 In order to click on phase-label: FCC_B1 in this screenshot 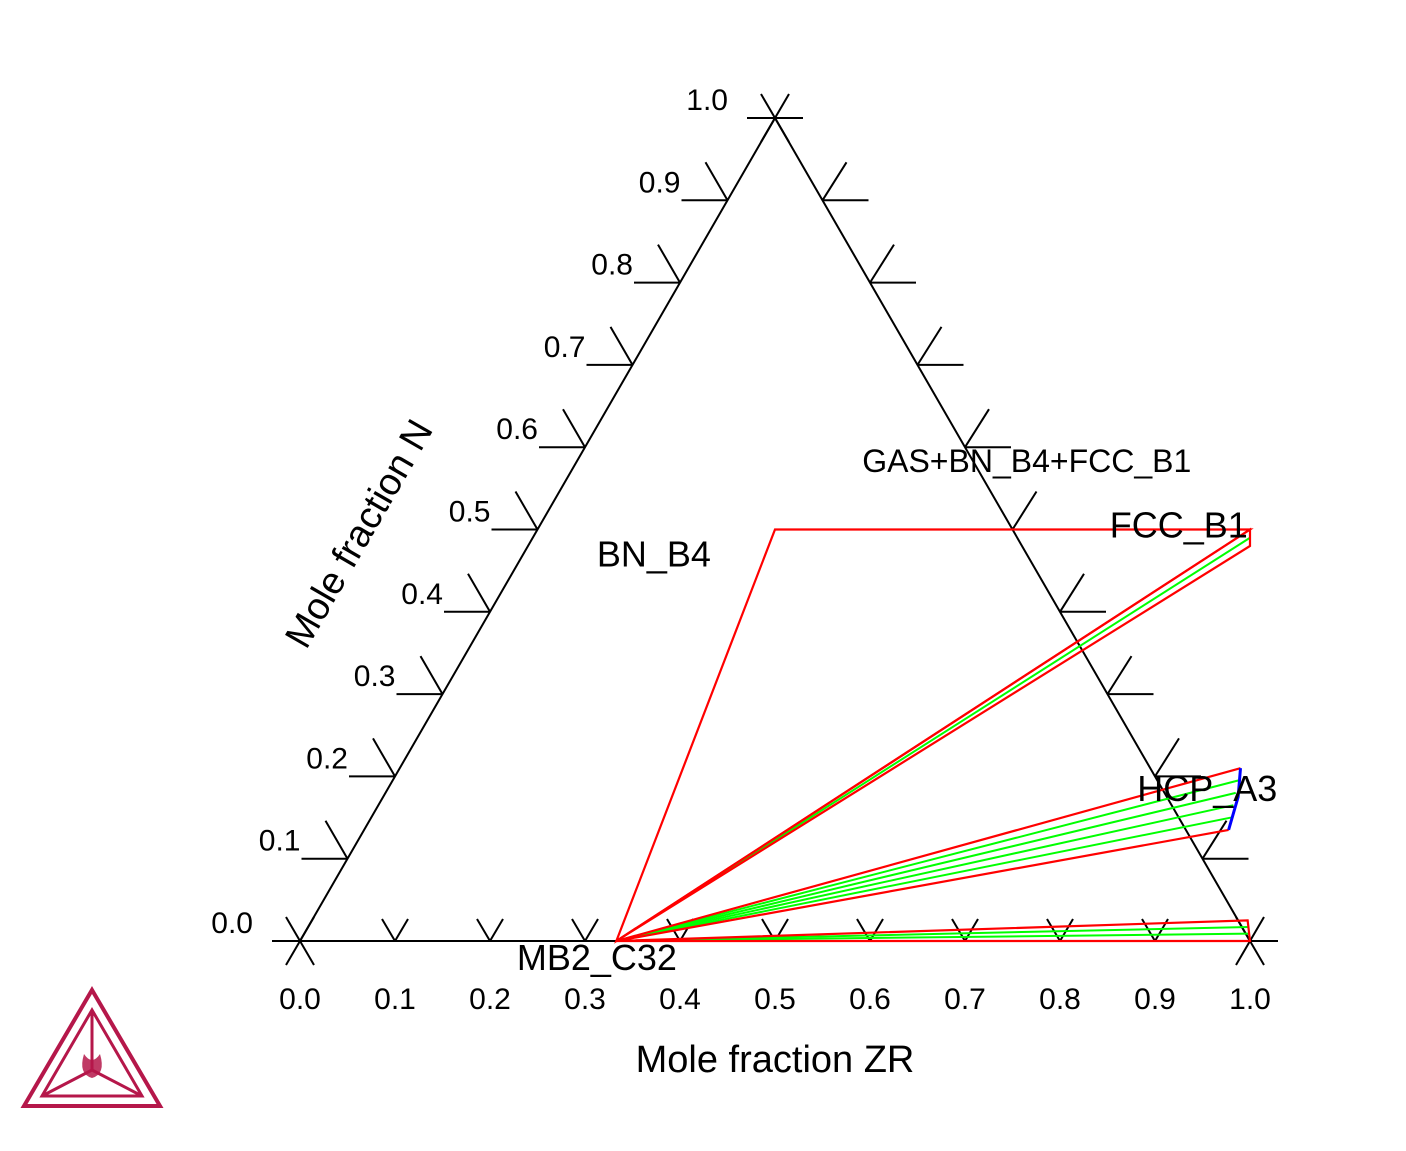, I will do `click(1179, 525)`.